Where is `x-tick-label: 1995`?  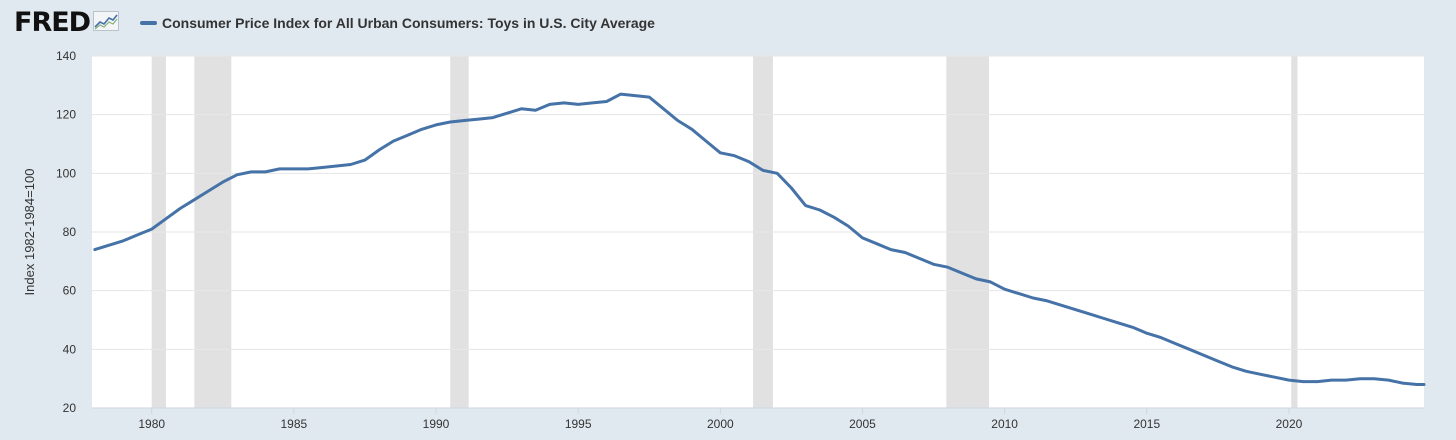
x-tick-label: 1995 is located at coordinates (578, 424).